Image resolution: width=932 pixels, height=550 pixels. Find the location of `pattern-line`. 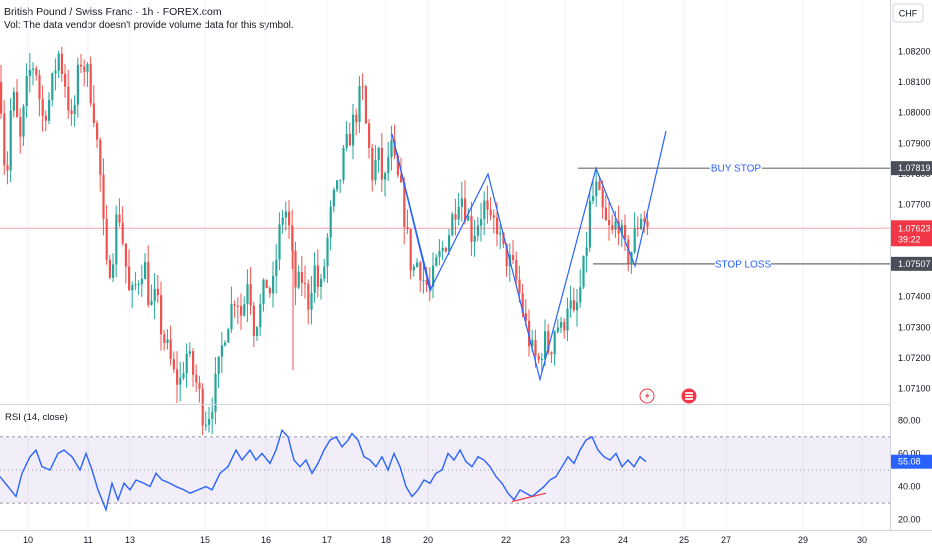

pattern-line is located at coordinates (529, 256).